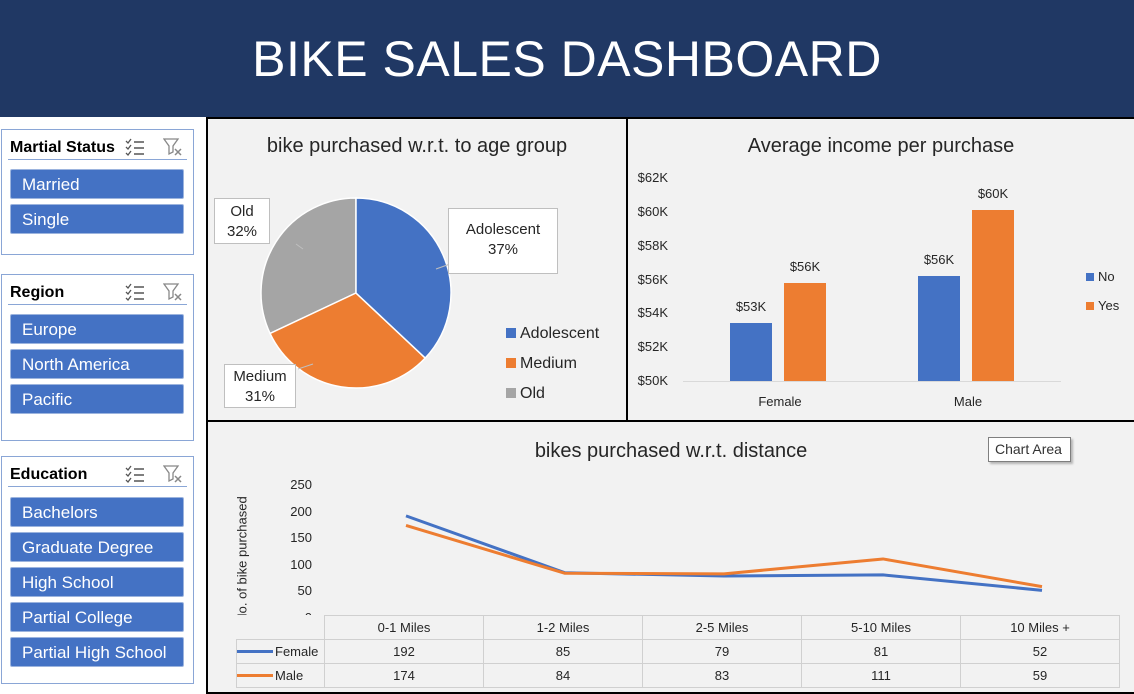 Image resolution: width=1134 pixels, height=694 pixels. What do you see at coordinates (1106, 276) in the screenshot?
I see `legend-label: No` at bounding box center [1106, 276].